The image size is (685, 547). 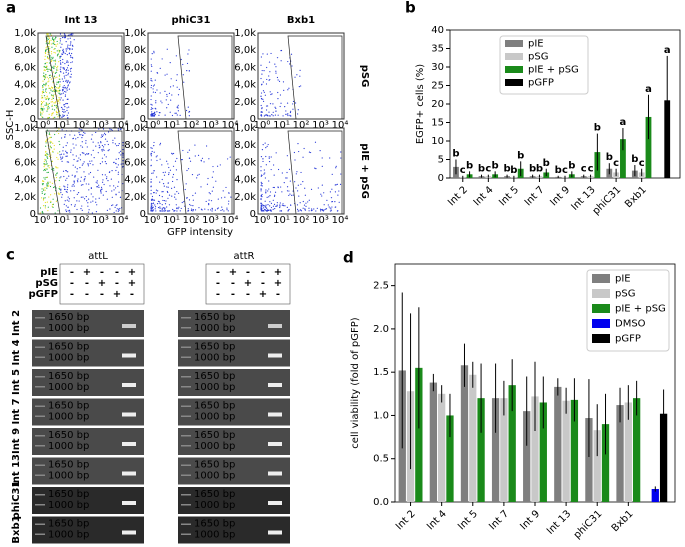 I want to click on y-tick-label: 4,0k, so click(x=245, y=85).